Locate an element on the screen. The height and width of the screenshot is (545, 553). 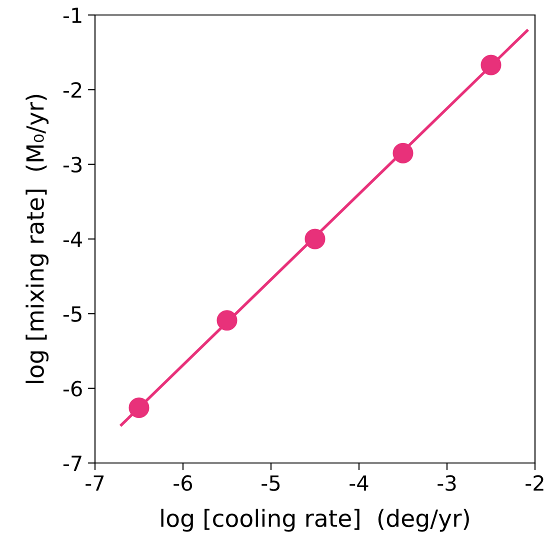
x-axis-title: log [cooling rate] (deg/yr) is located at coordinates (315, 520).